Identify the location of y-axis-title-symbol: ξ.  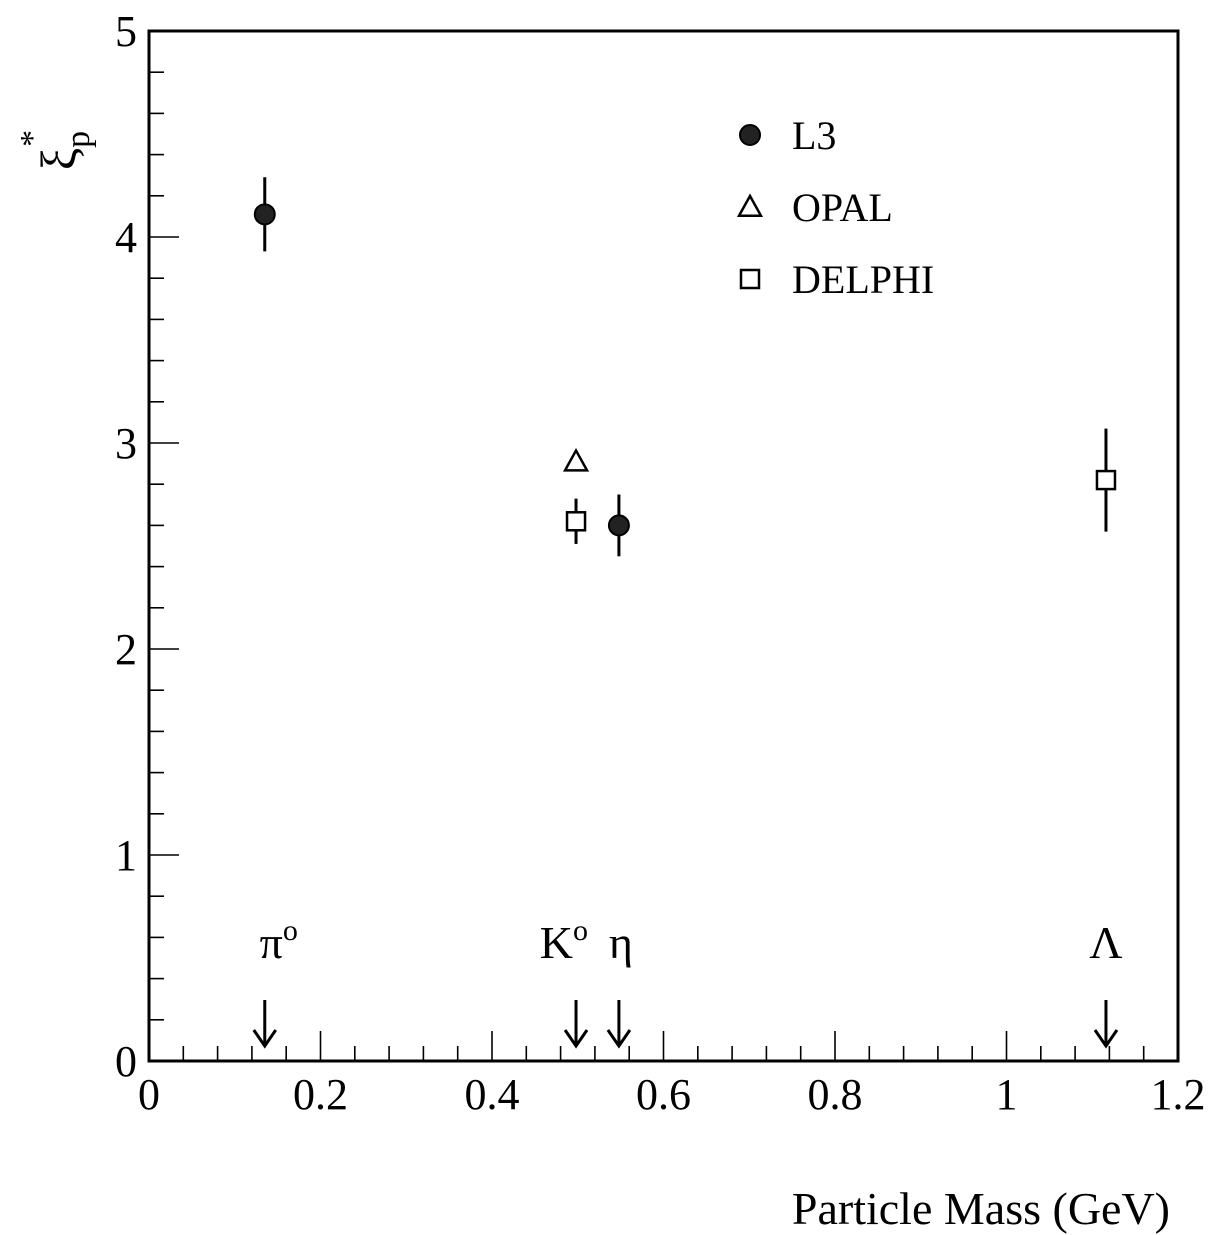
(58, 159).